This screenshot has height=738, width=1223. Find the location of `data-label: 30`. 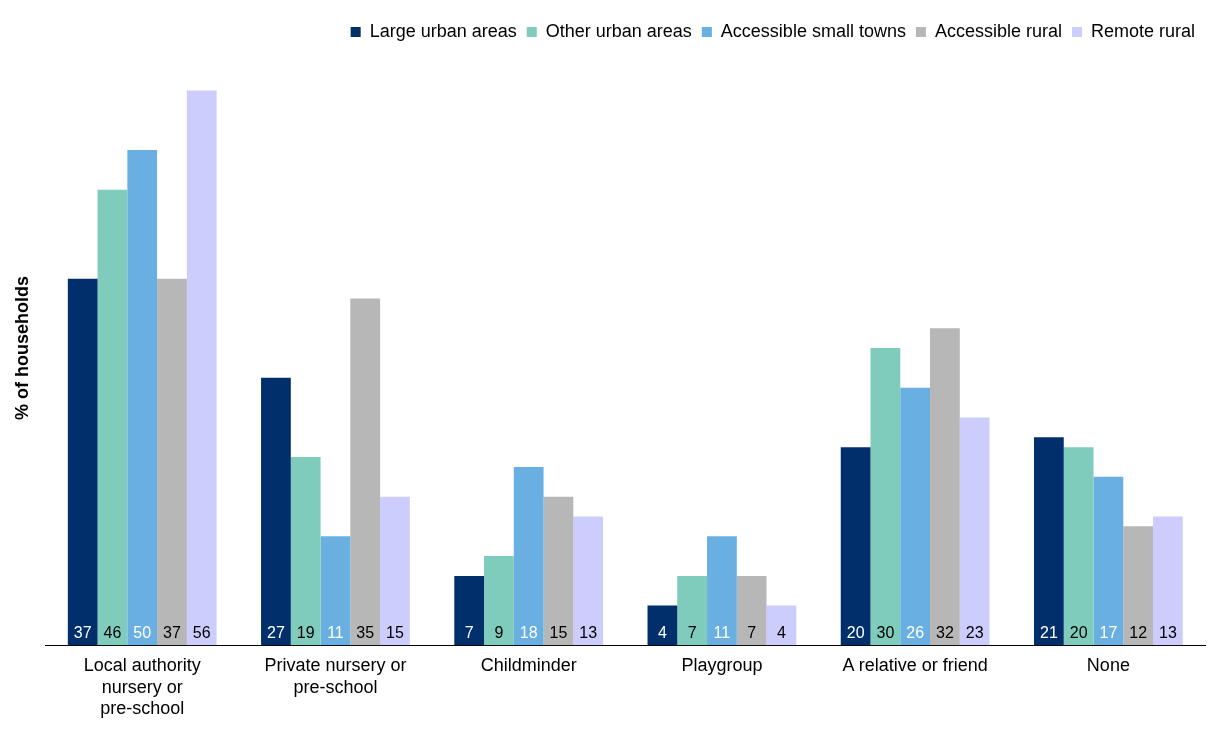

data-label: 30 is located at coordinates (885, 632).